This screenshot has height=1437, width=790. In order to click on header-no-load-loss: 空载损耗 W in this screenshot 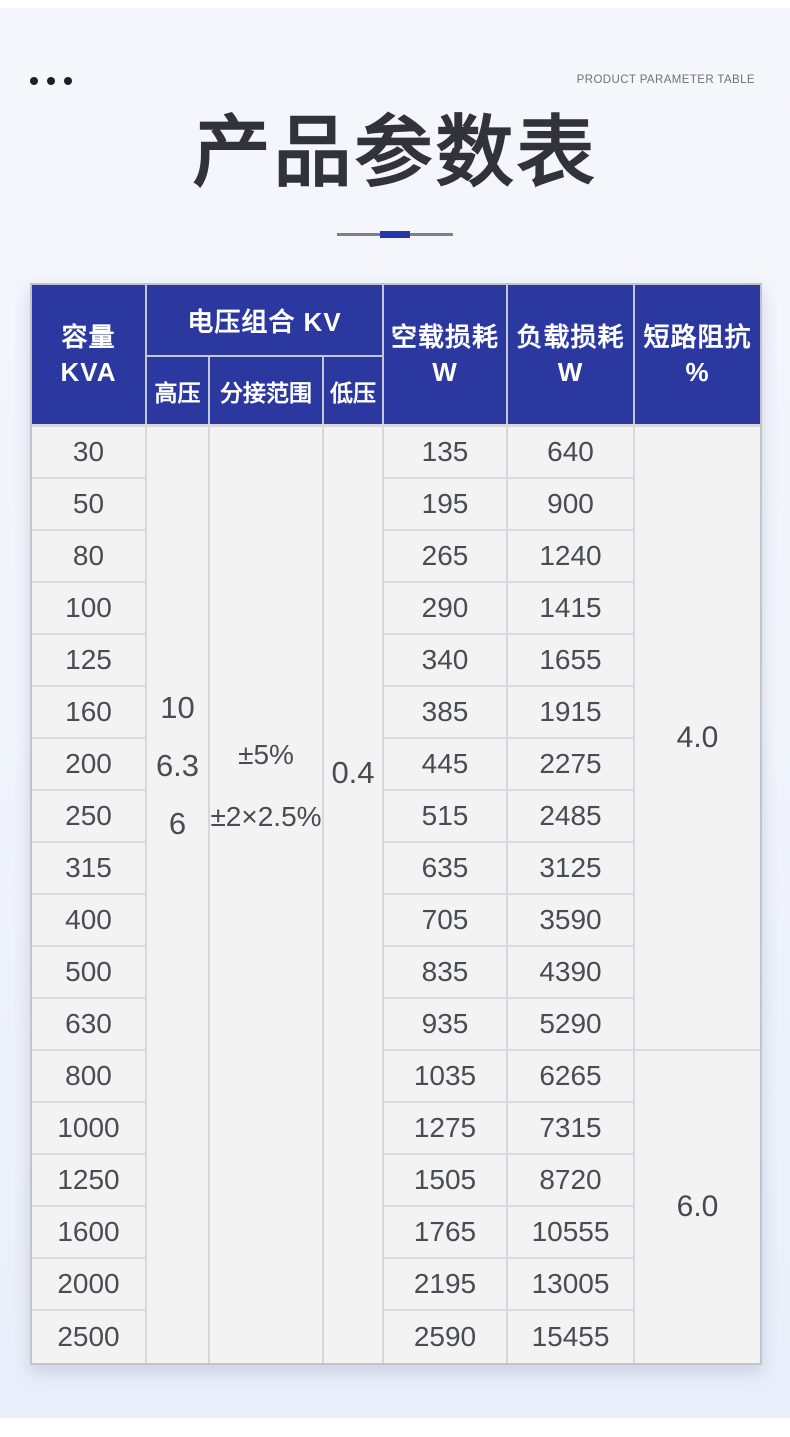, I will do `click(446, 354)`.